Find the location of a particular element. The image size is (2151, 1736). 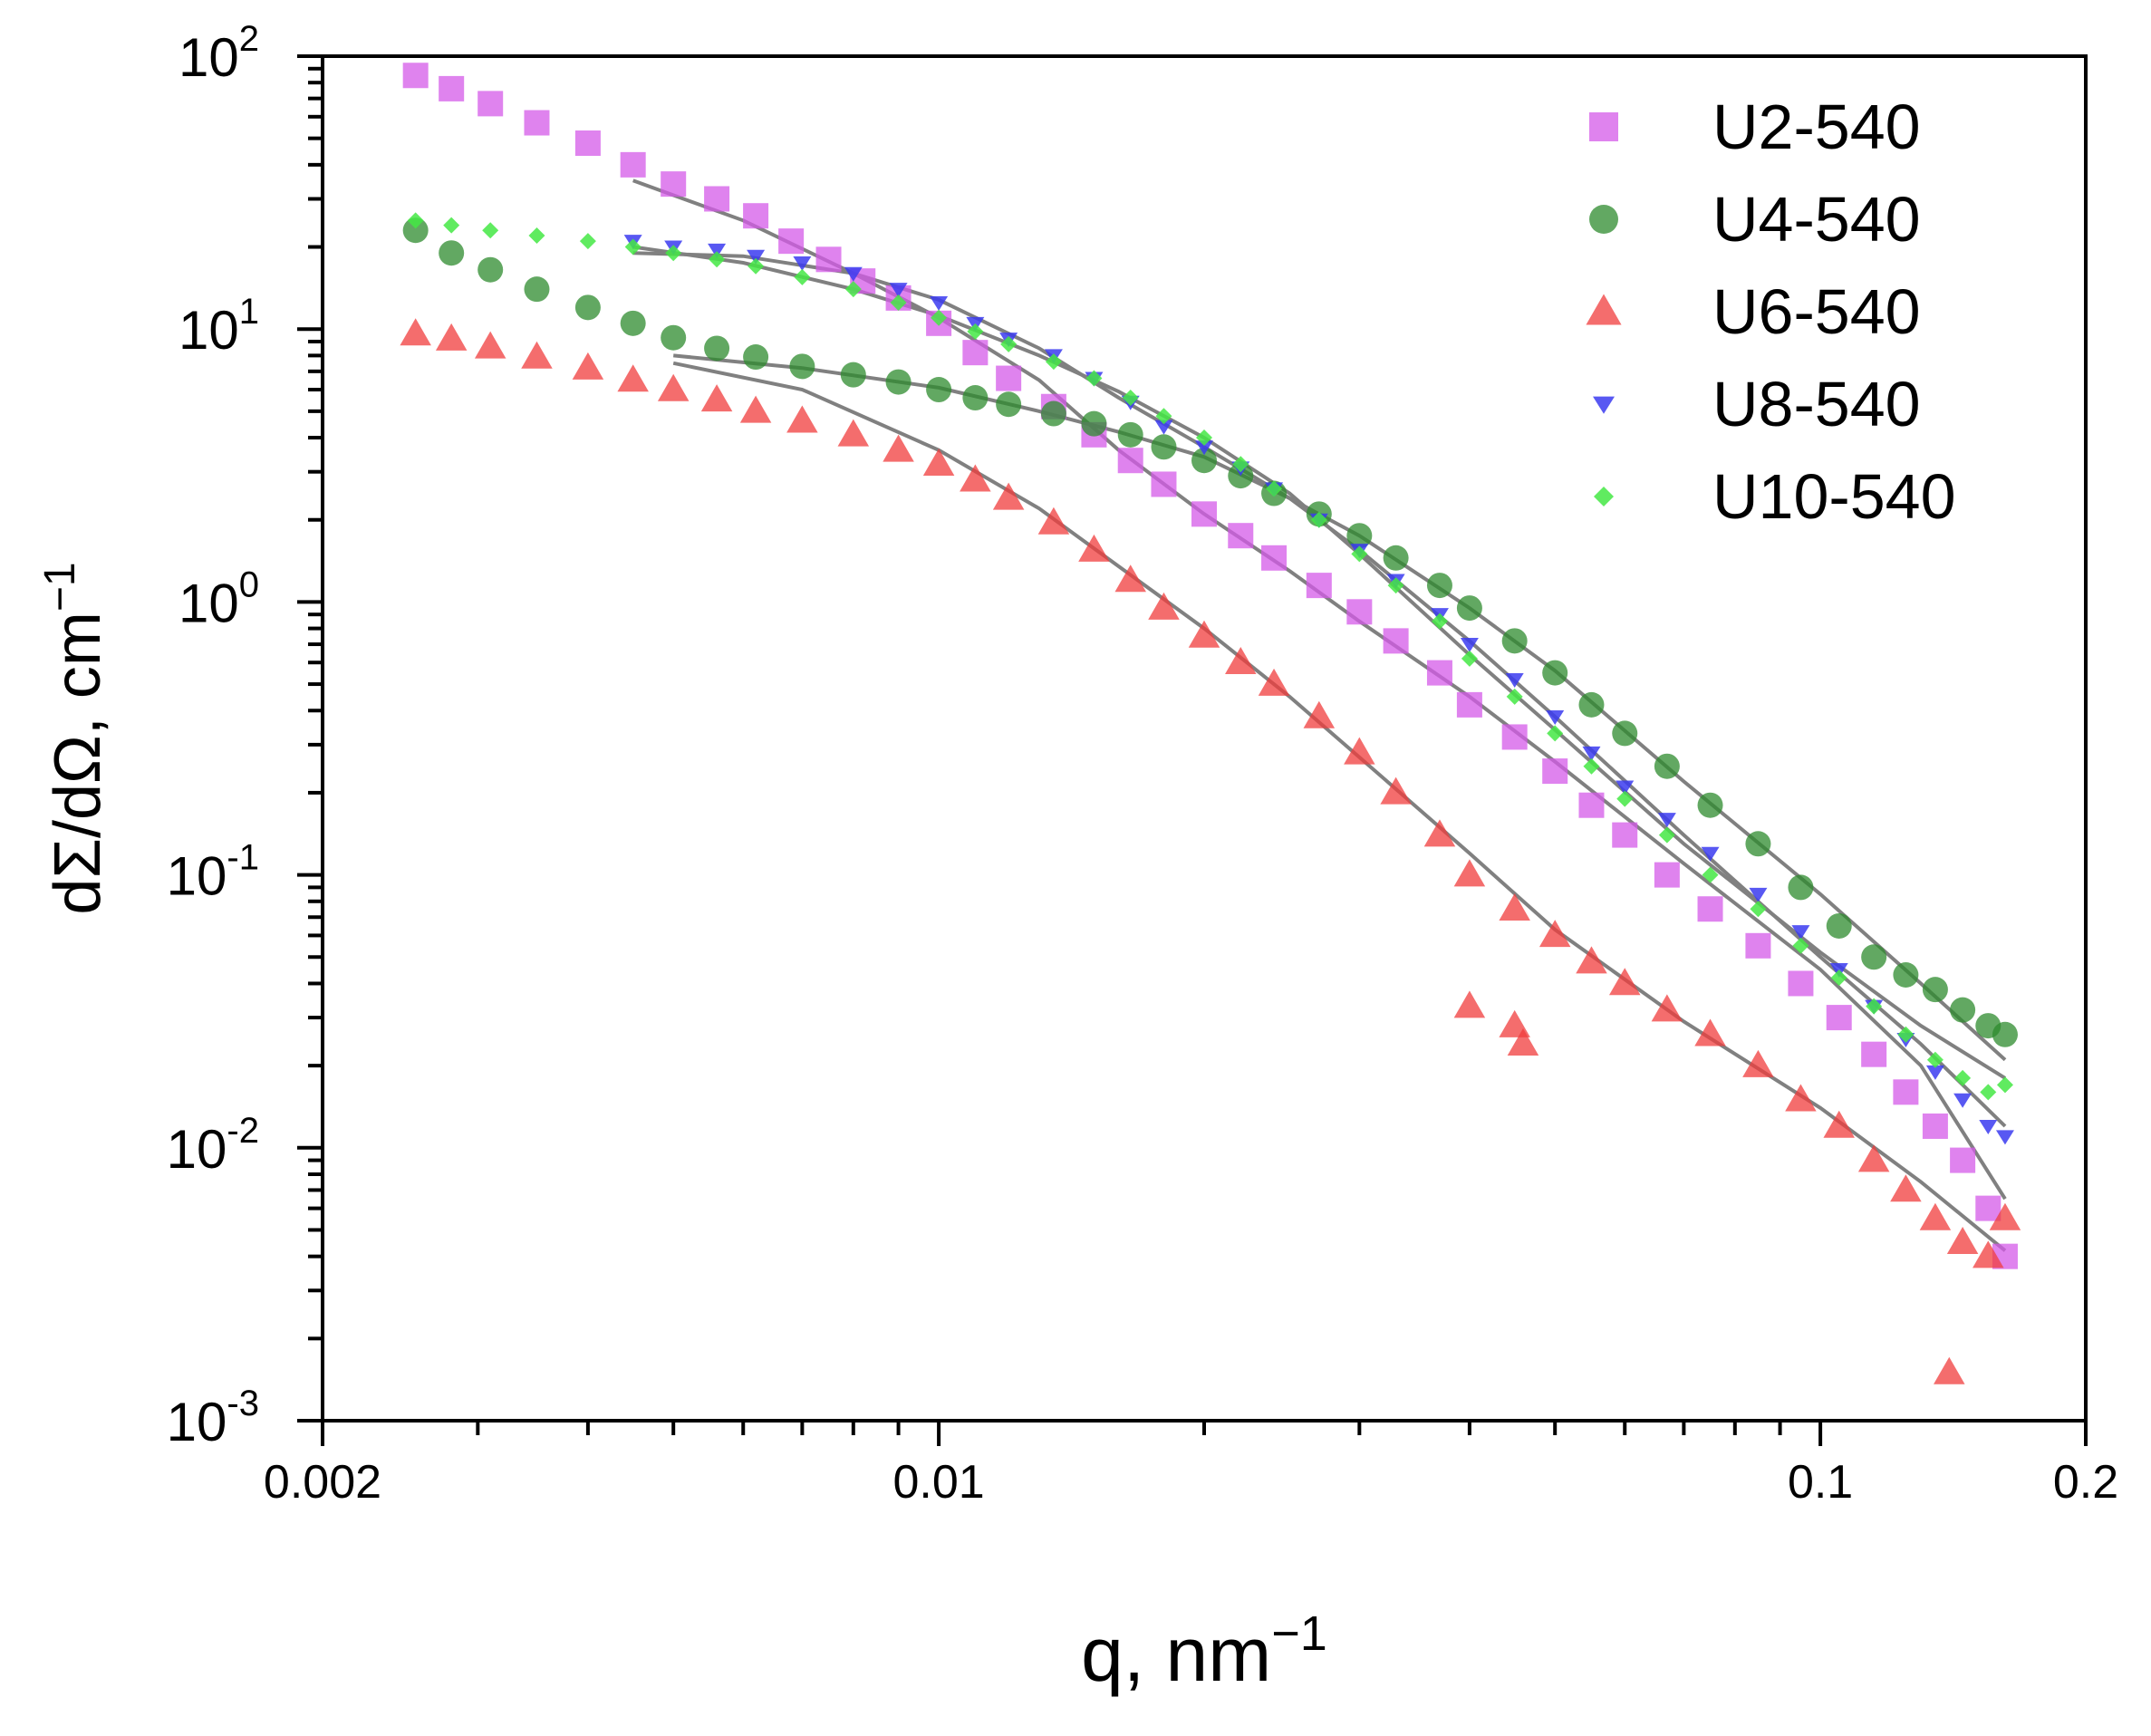

y-tick-exponent: 1 is located at coordinates (249, 312).